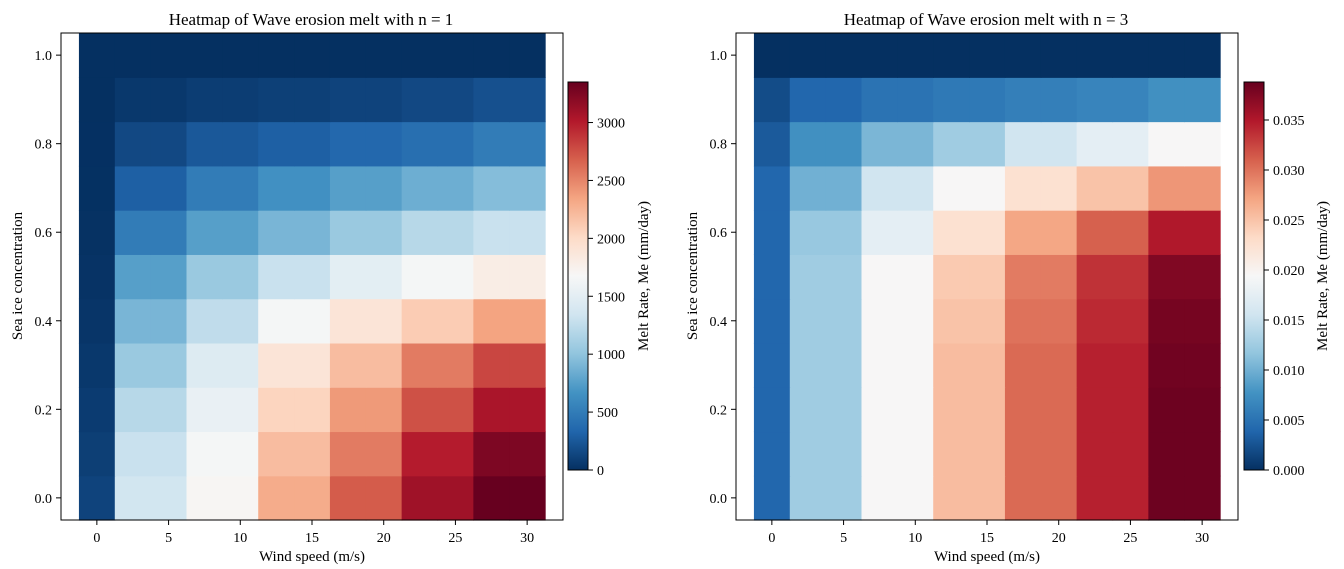 The image size is (1344, 569). What do you see at coordinates (18, 275) in the screenshot?
I see `y-axis-label-left: Sea ice concentration` at bounding box center [18, 275].